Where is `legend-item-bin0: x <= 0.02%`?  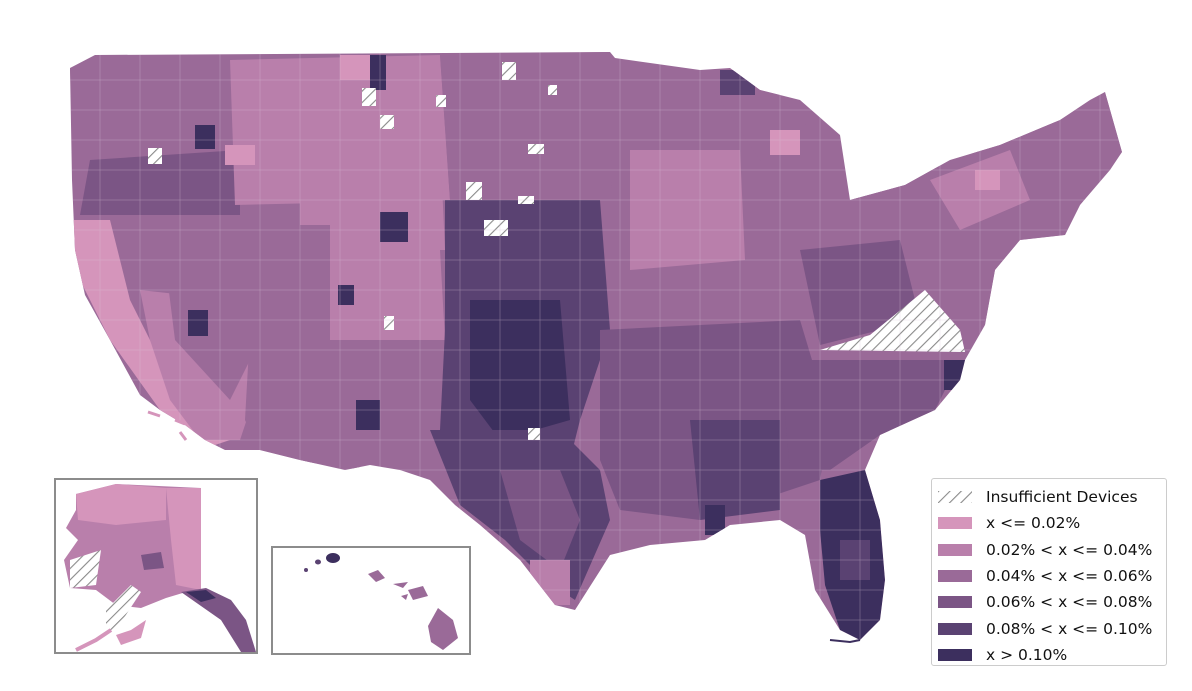
legend-item-bin0: x <= 0.02% is located at coordinates (1049, 523).